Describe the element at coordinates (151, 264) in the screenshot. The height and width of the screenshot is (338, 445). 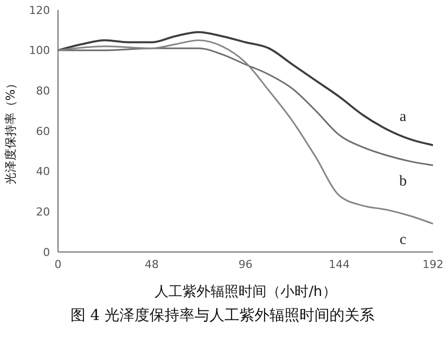
I see `x-tick-label: 48` at that location.